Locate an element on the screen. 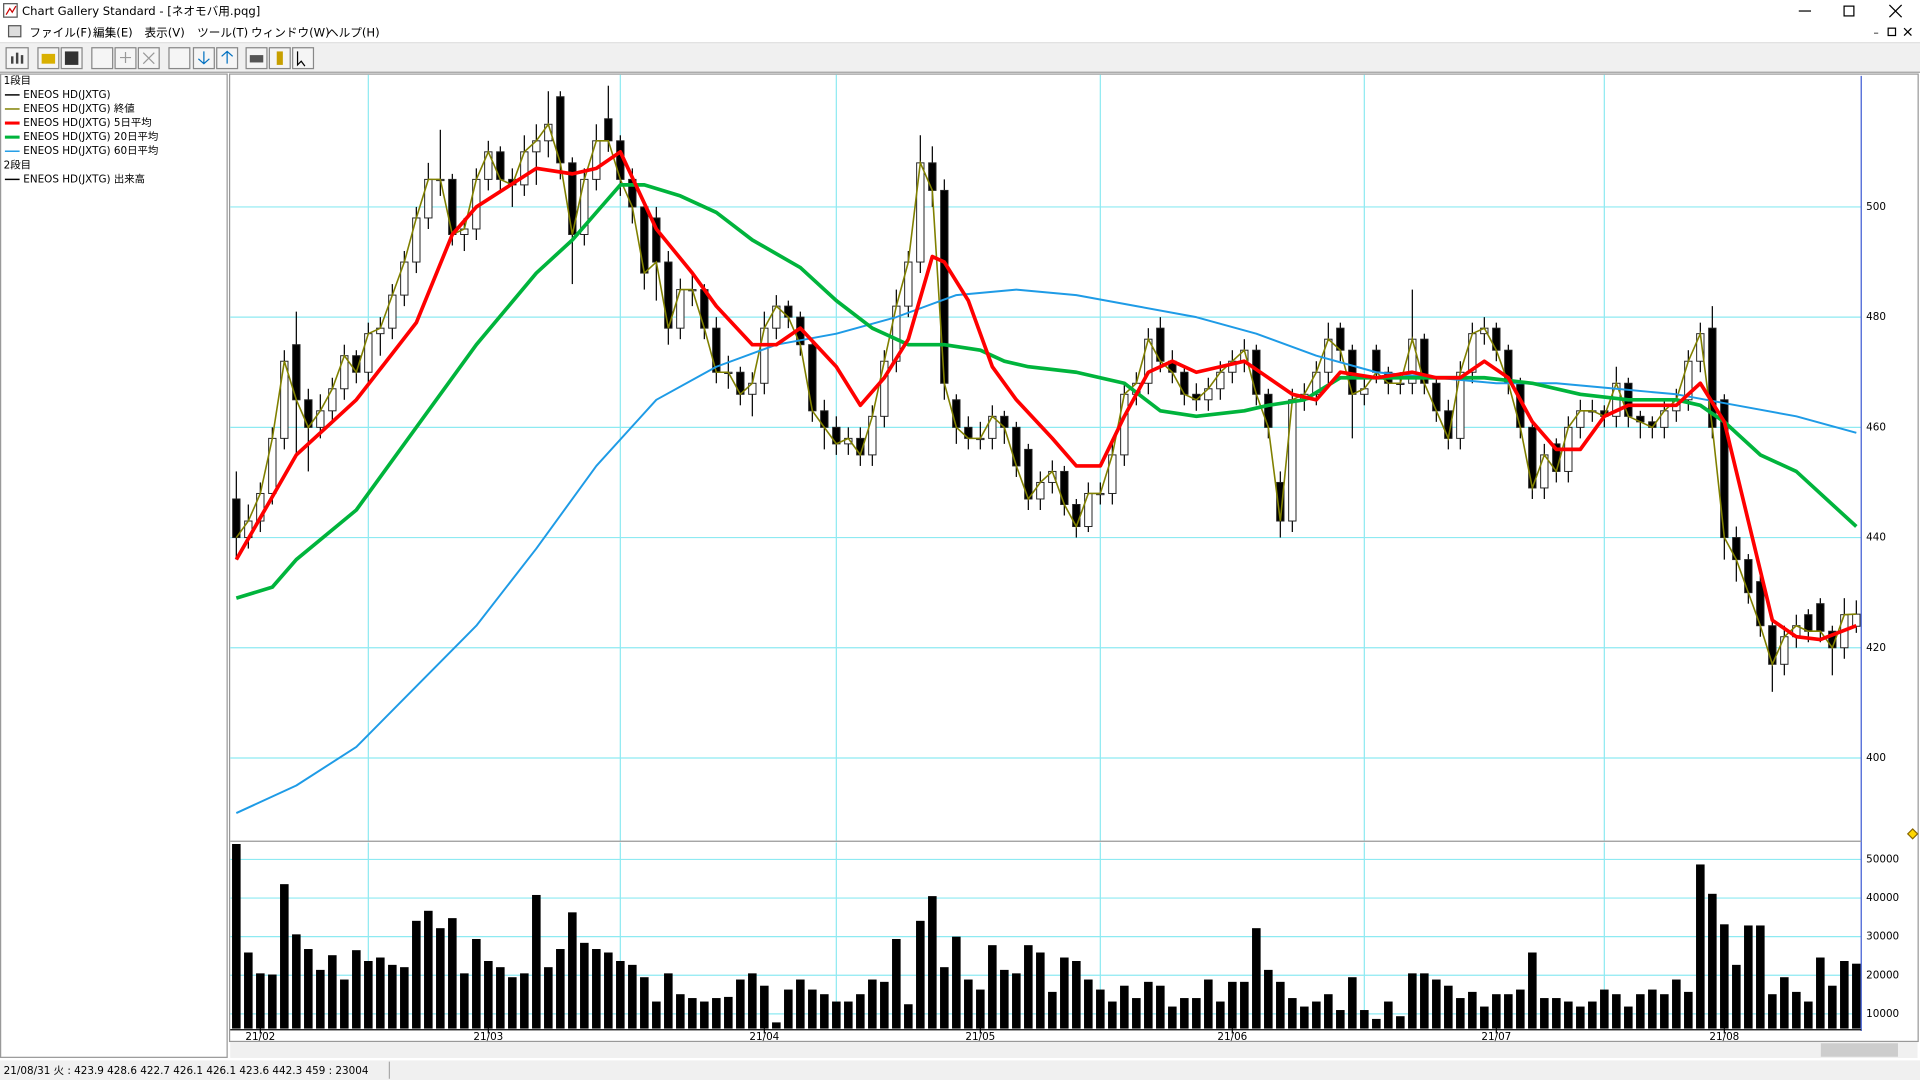 This screenshot has height=1080, width=1920. x-tick-label: 21/07 is located at coordinates (1496, 1037).